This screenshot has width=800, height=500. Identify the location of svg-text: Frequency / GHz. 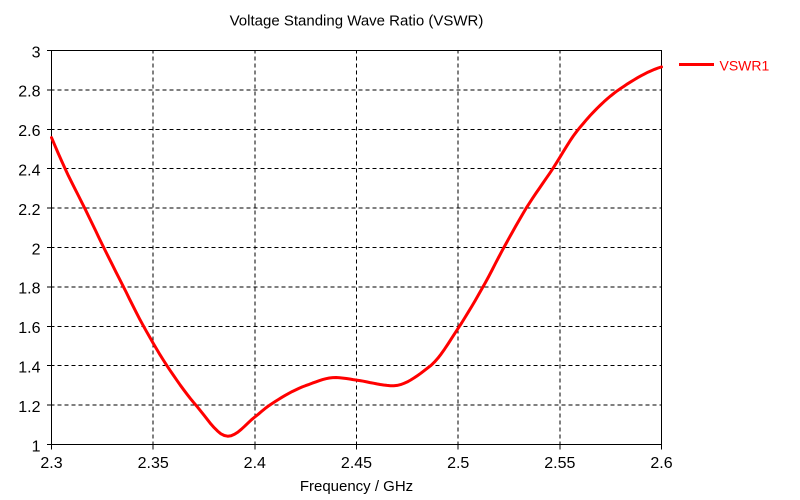
(356, 486).